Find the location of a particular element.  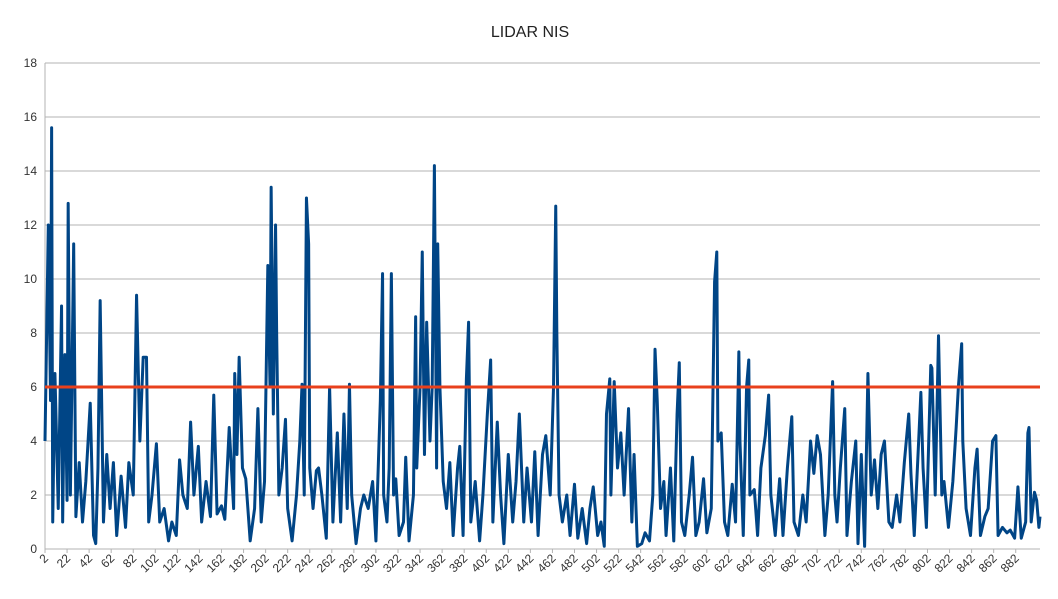

x-tick-label: 582 is located at coordinates (679, 563).